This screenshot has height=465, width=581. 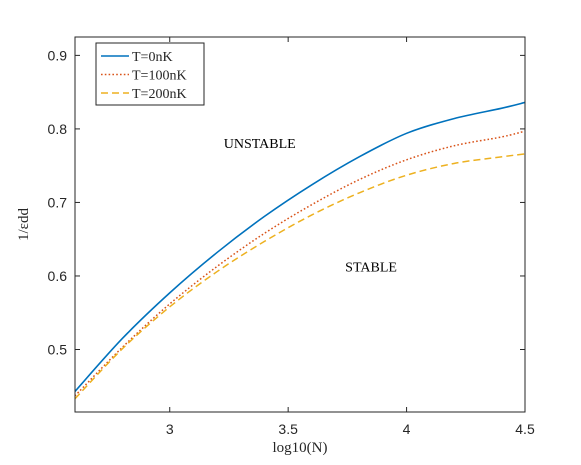 What do you see at coordinates (407, 429) in the screenshot?
I see `x-tick-label: 4` at bounding box center [407, 429].